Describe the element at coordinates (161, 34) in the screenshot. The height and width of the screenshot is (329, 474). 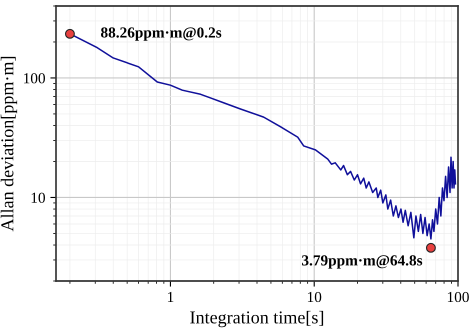
I see `annotation: 88.26ppm·m@0.2s` at that location.